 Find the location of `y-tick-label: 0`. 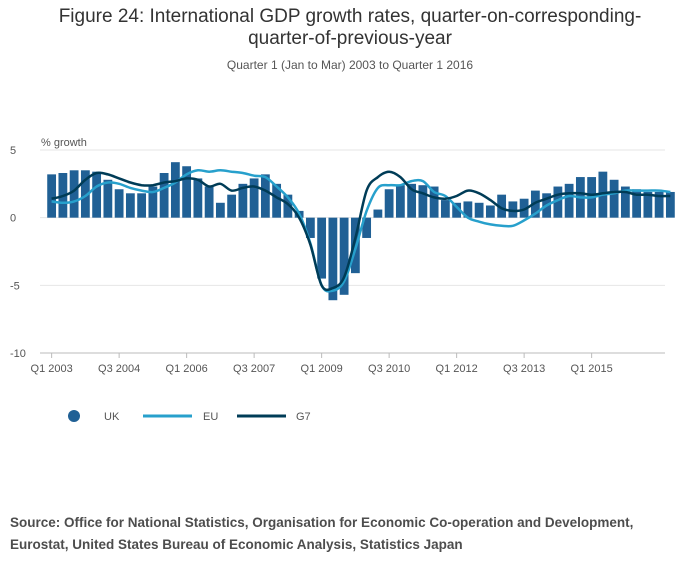

y-tick-label: 0 is located at coordinates (13, 219).